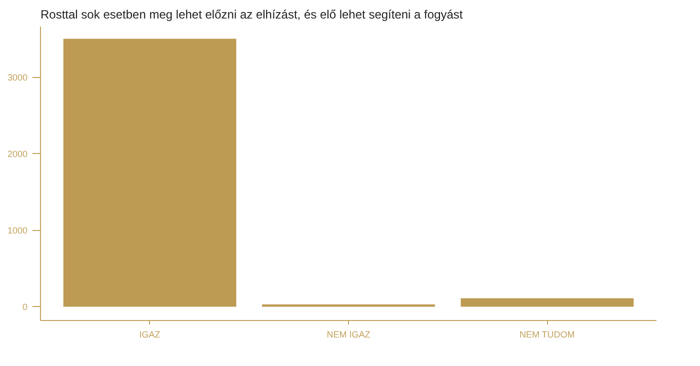 The width and height of the screenshot is (700, 366). I want to click on y-tick-label: 3000, so click(17, 77).